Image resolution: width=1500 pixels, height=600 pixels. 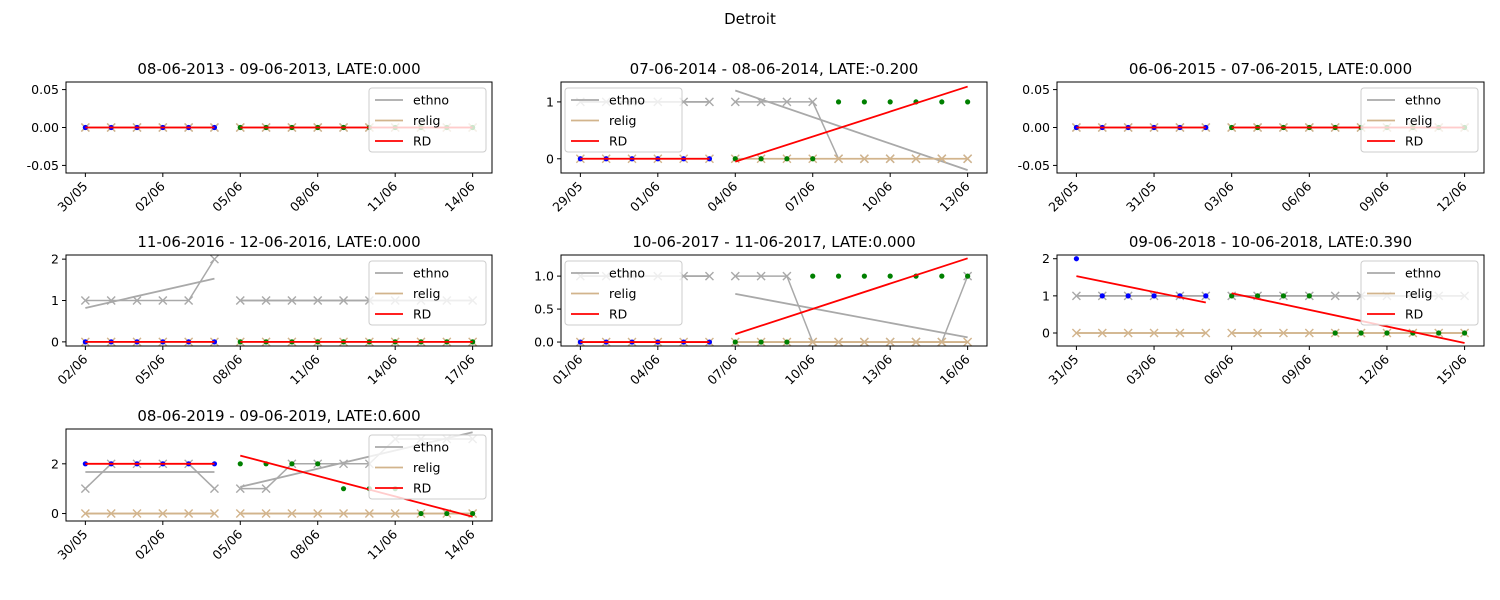 I want to click on subplot-title: 11-06-2016 - 12-06-2016, LATE:0.000, so click(x=278, y=242).